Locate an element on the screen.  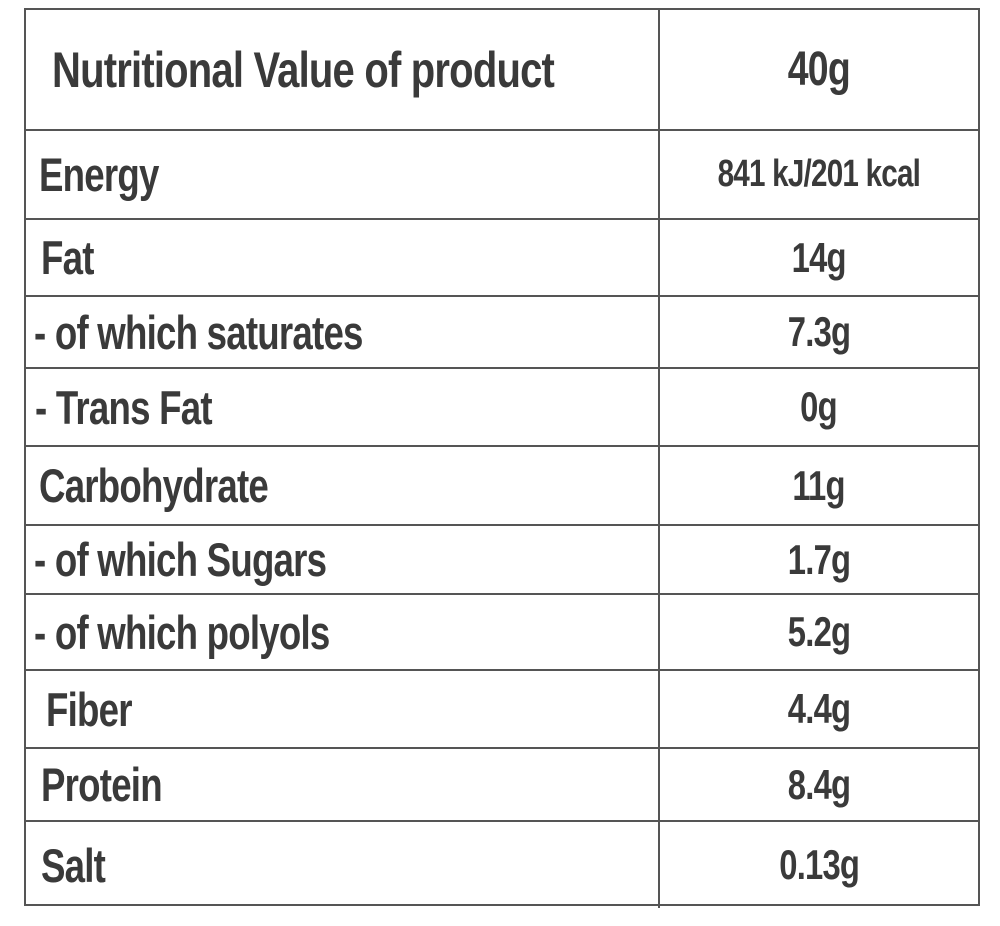
row-value-fiber: 4.4g is located at coordinates (819, 708).